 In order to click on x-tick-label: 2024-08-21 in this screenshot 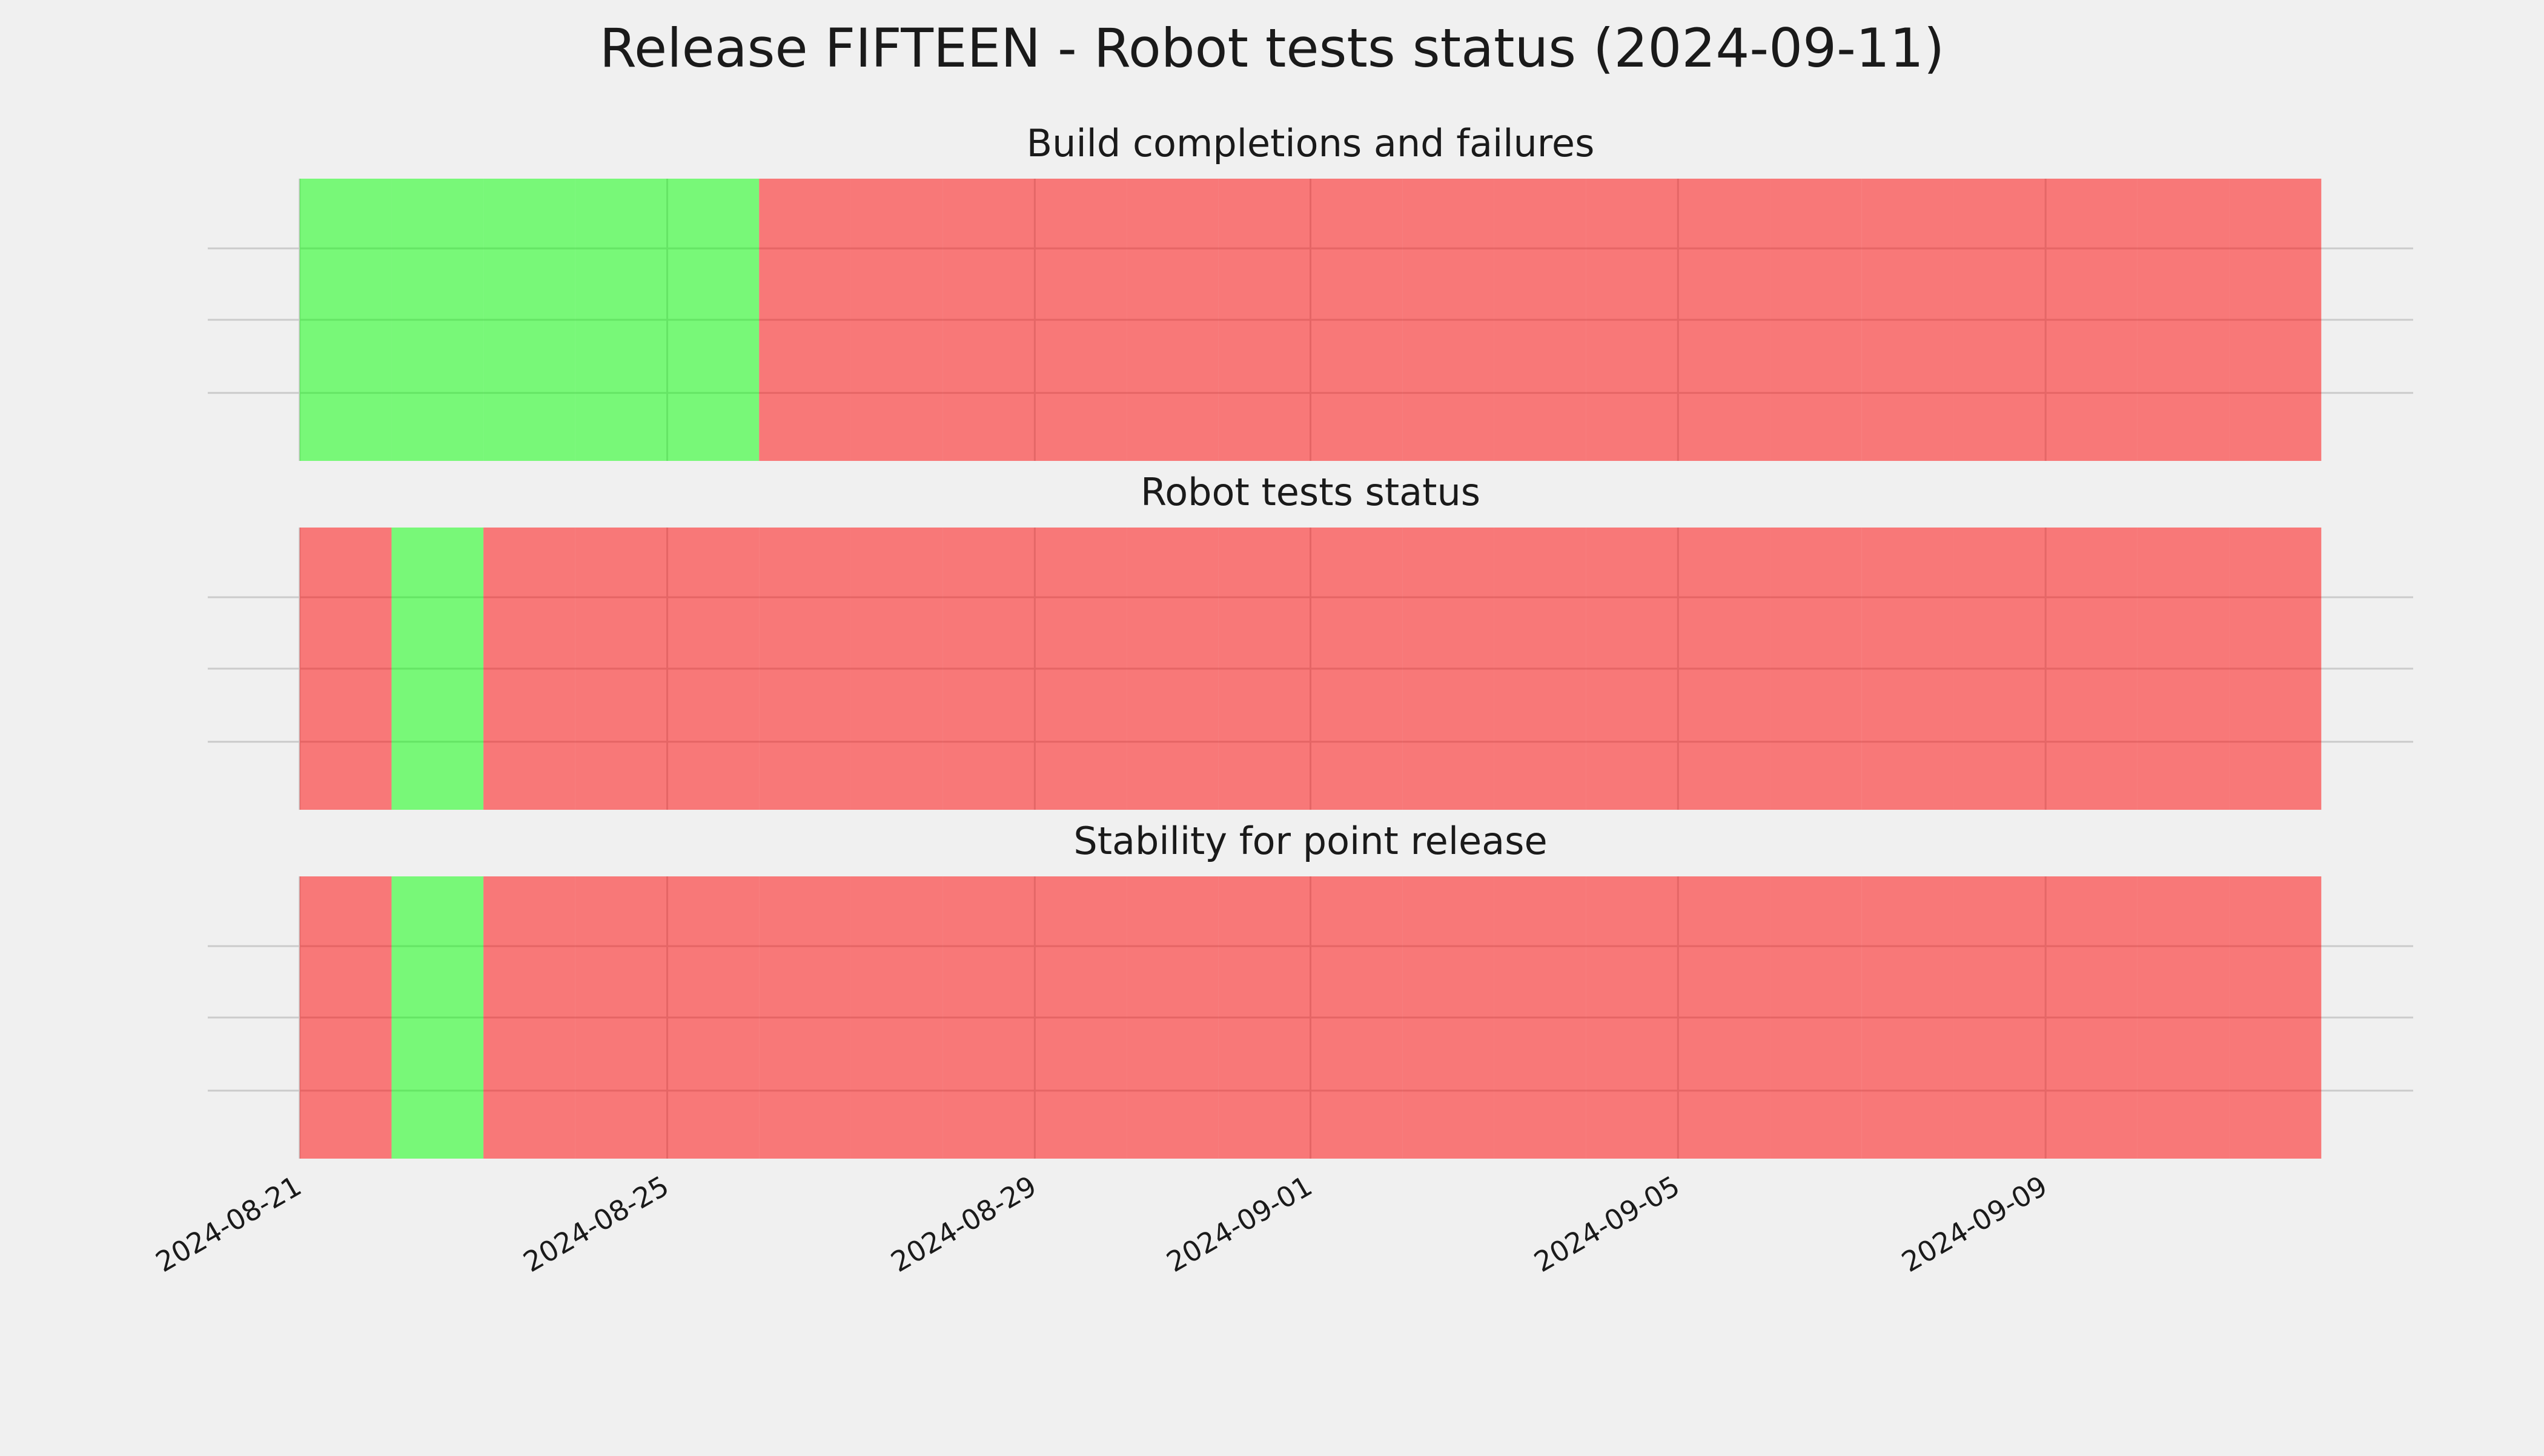, I will do `click(229, 1224)`.